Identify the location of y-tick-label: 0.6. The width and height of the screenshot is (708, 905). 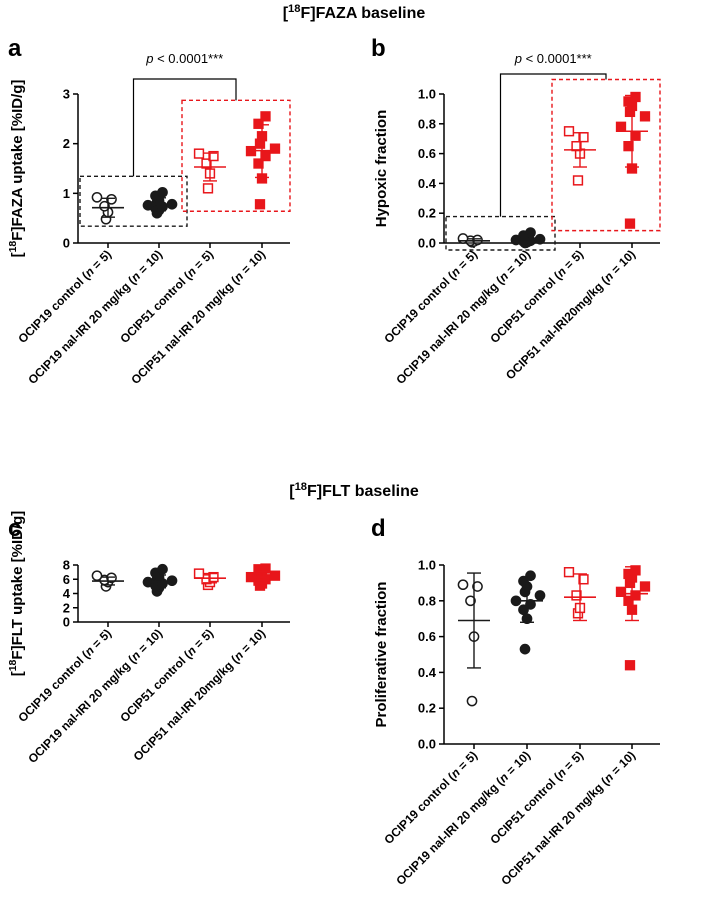
(427, 636).